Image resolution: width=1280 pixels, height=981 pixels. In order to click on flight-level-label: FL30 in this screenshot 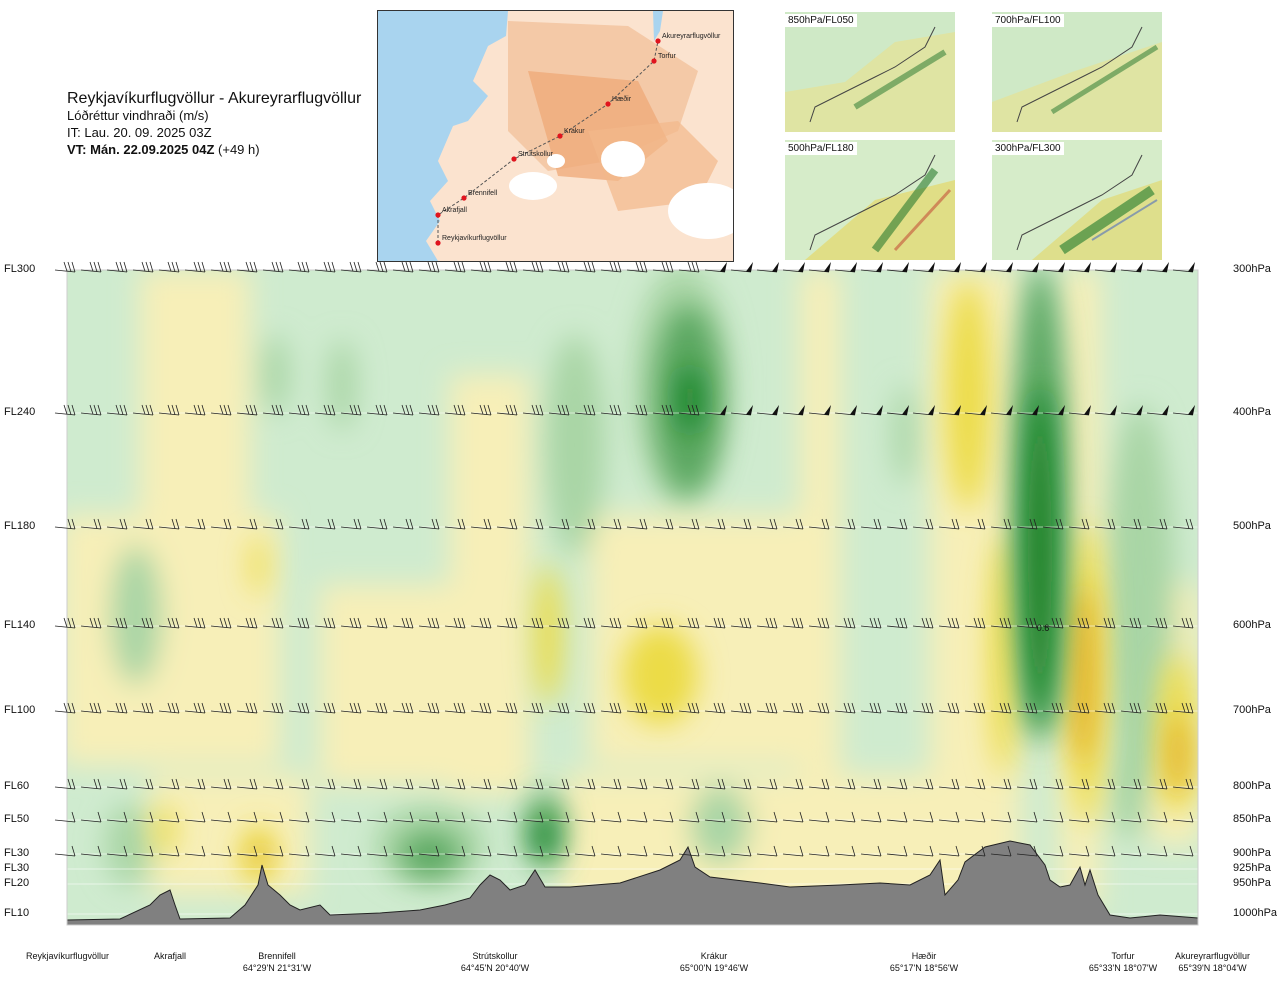, I will do `click(17, 853)`.